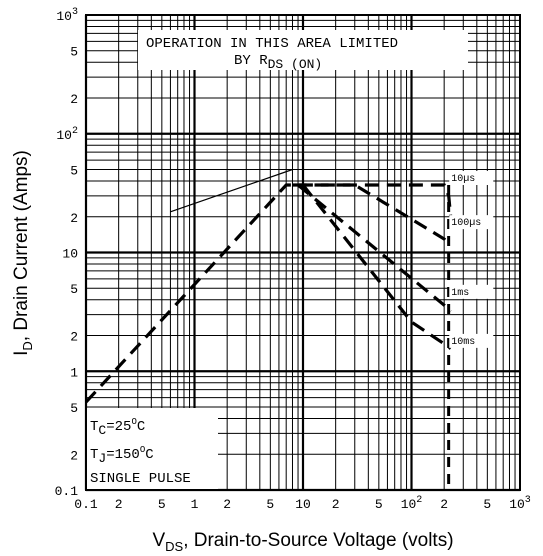  What do you see at coordinates (67, 134) in the screenshot?
I see `y-tick-label: 10²` at bounding box center [67, 134].